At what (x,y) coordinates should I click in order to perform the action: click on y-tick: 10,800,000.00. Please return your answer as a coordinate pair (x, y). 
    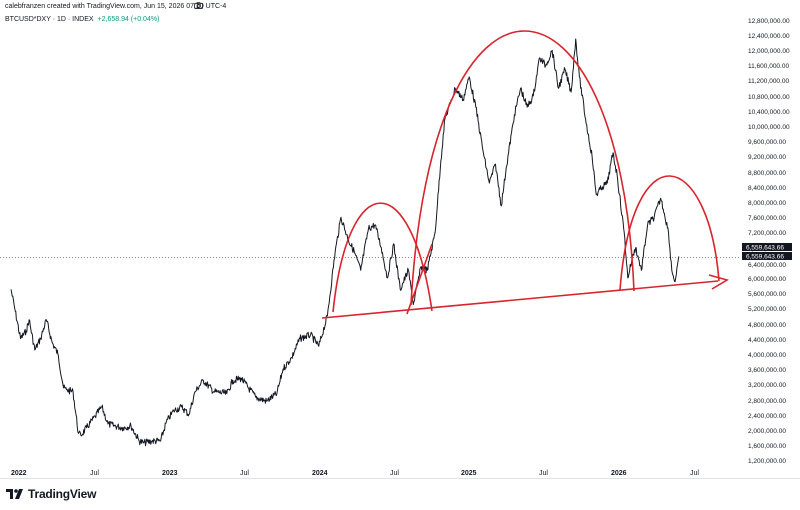
    Looking at the image, I should click on (769, 97).